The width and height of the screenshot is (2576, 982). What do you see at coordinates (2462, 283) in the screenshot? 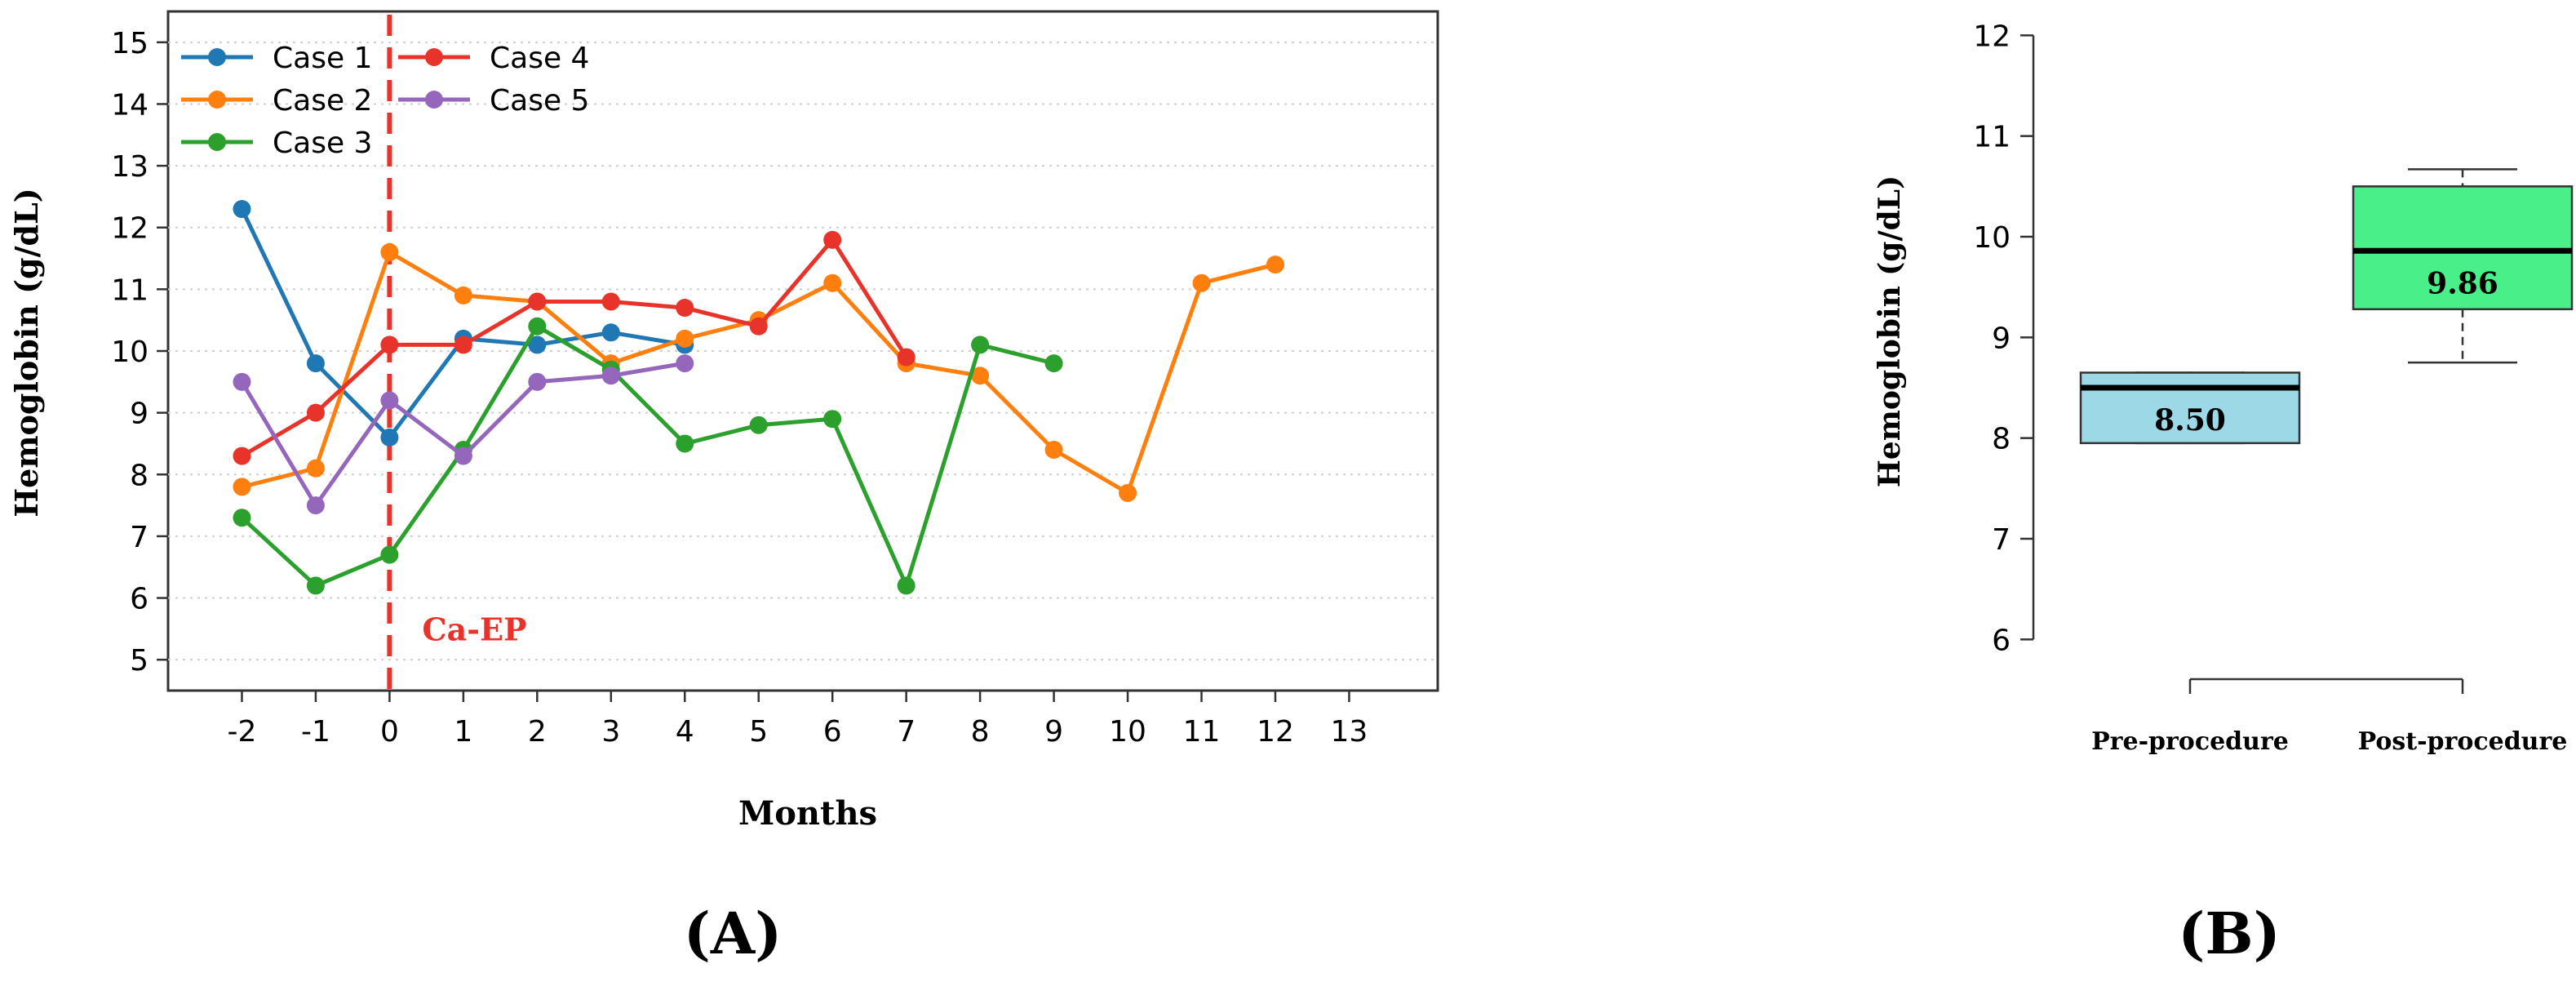
I see `median-label: 9.86` at bounding box center [2462, 283].